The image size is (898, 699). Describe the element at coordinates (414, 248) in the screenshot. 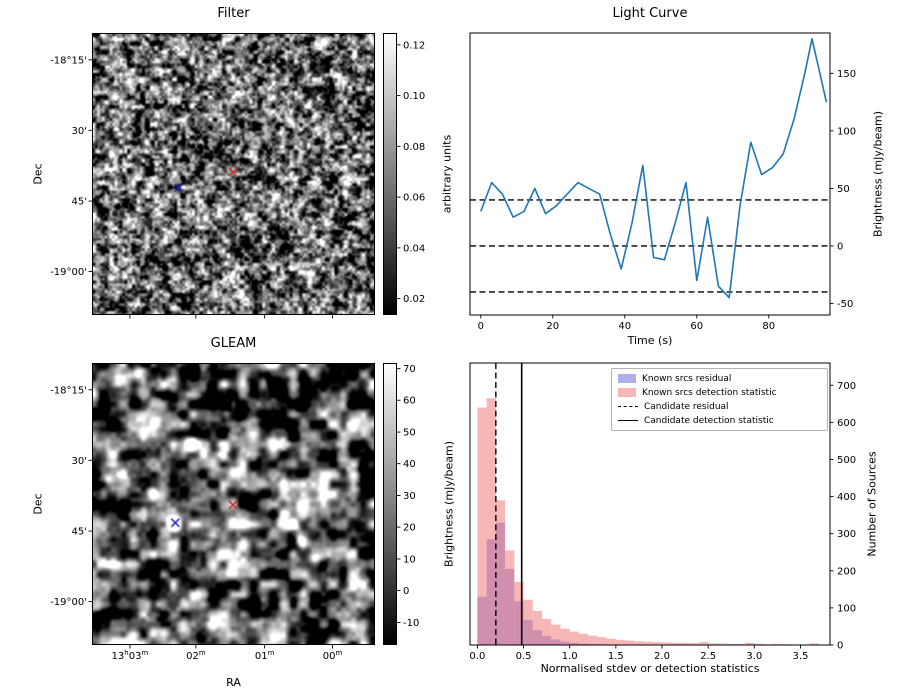

I see `svg-text: 0.04` at that location.